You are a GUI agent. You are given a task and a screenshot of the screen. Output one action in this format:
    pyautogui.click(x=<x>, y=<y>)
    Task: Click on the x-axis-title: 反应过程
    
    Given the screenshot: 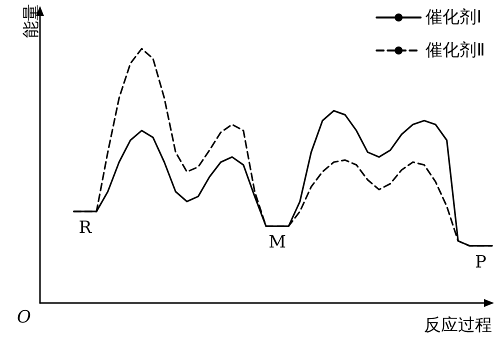 What is the action you would take?
    pyautogui.click(x=458, y=326)
    